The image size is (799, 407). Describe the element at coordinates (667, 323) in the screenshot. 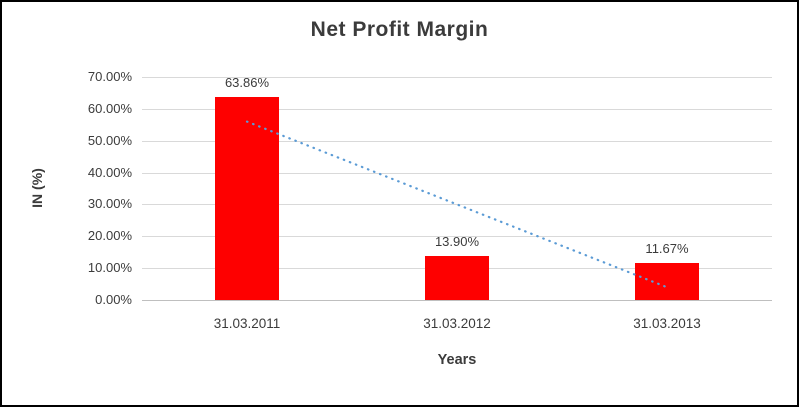

I see `x-tick-label: 31.03.2013` at that location.